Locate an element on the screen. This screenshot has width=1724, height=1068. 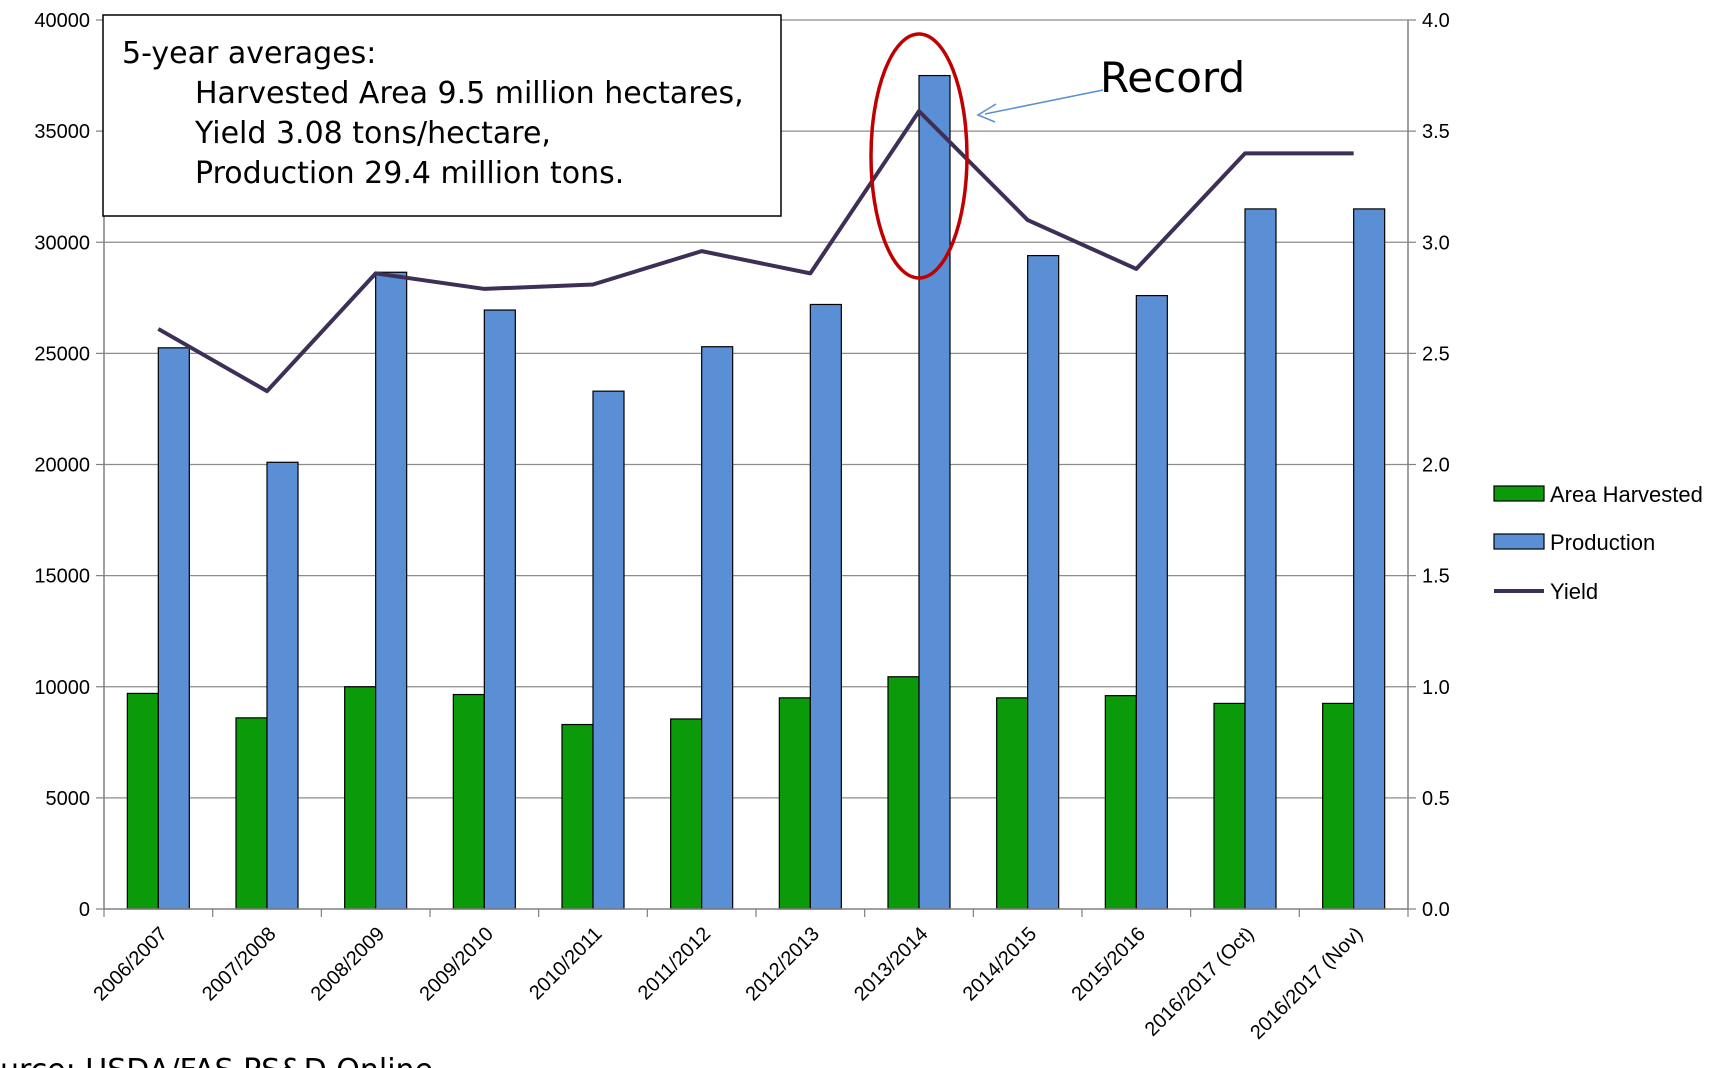
annotation-box-frame is located at coordinates (442, 115).